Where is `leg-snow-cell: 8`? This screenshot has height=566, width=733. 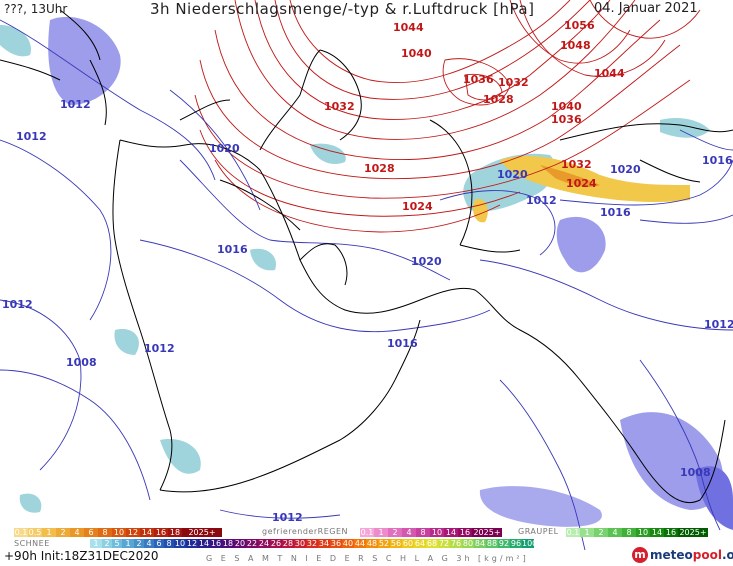 leg-snow-cell: 8 is located at coordinates (169, 543).